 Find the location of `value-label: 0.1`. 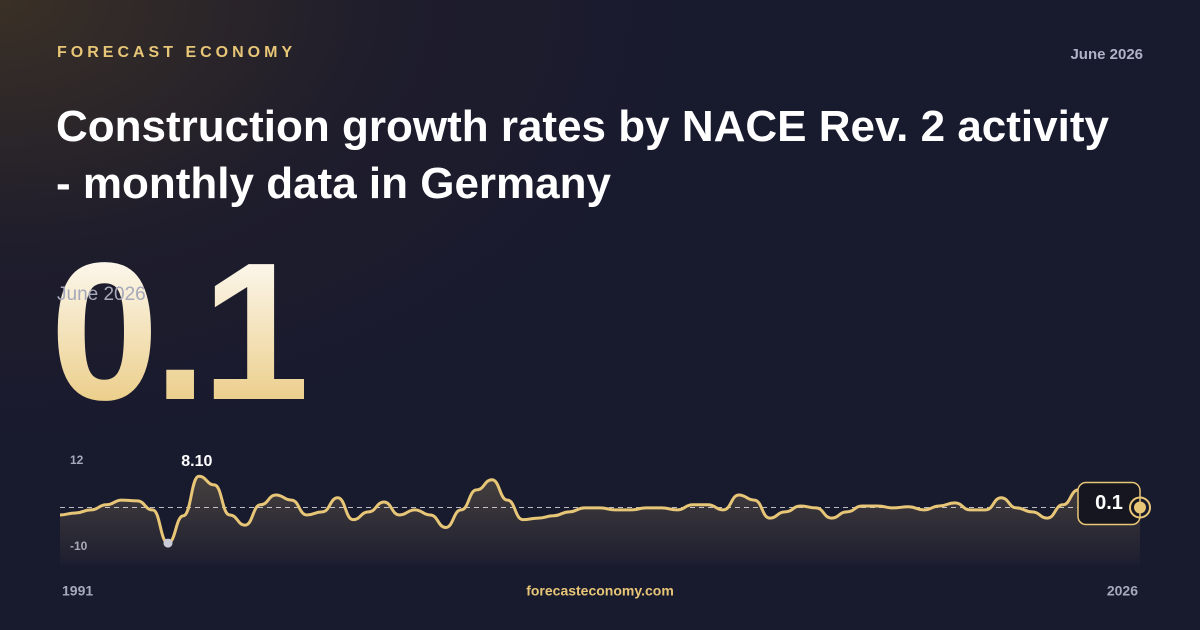

value-label: 0.1 is located at coordinates (1109, 503).